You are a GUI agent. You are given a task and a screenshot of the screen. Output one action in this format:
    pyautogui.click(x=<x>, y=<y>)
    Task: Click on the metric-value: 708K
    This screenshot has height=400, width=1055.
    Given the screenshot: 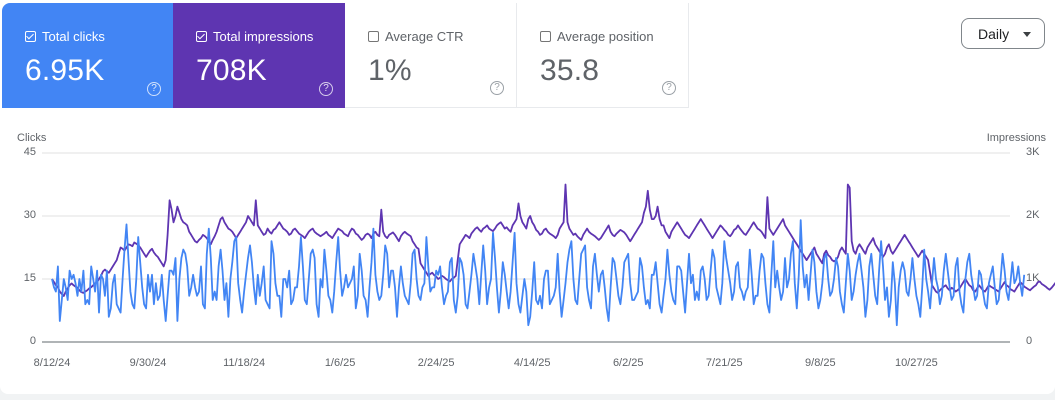 What is the action you would take?
    pyautogui.click(x=231, y=70)
    